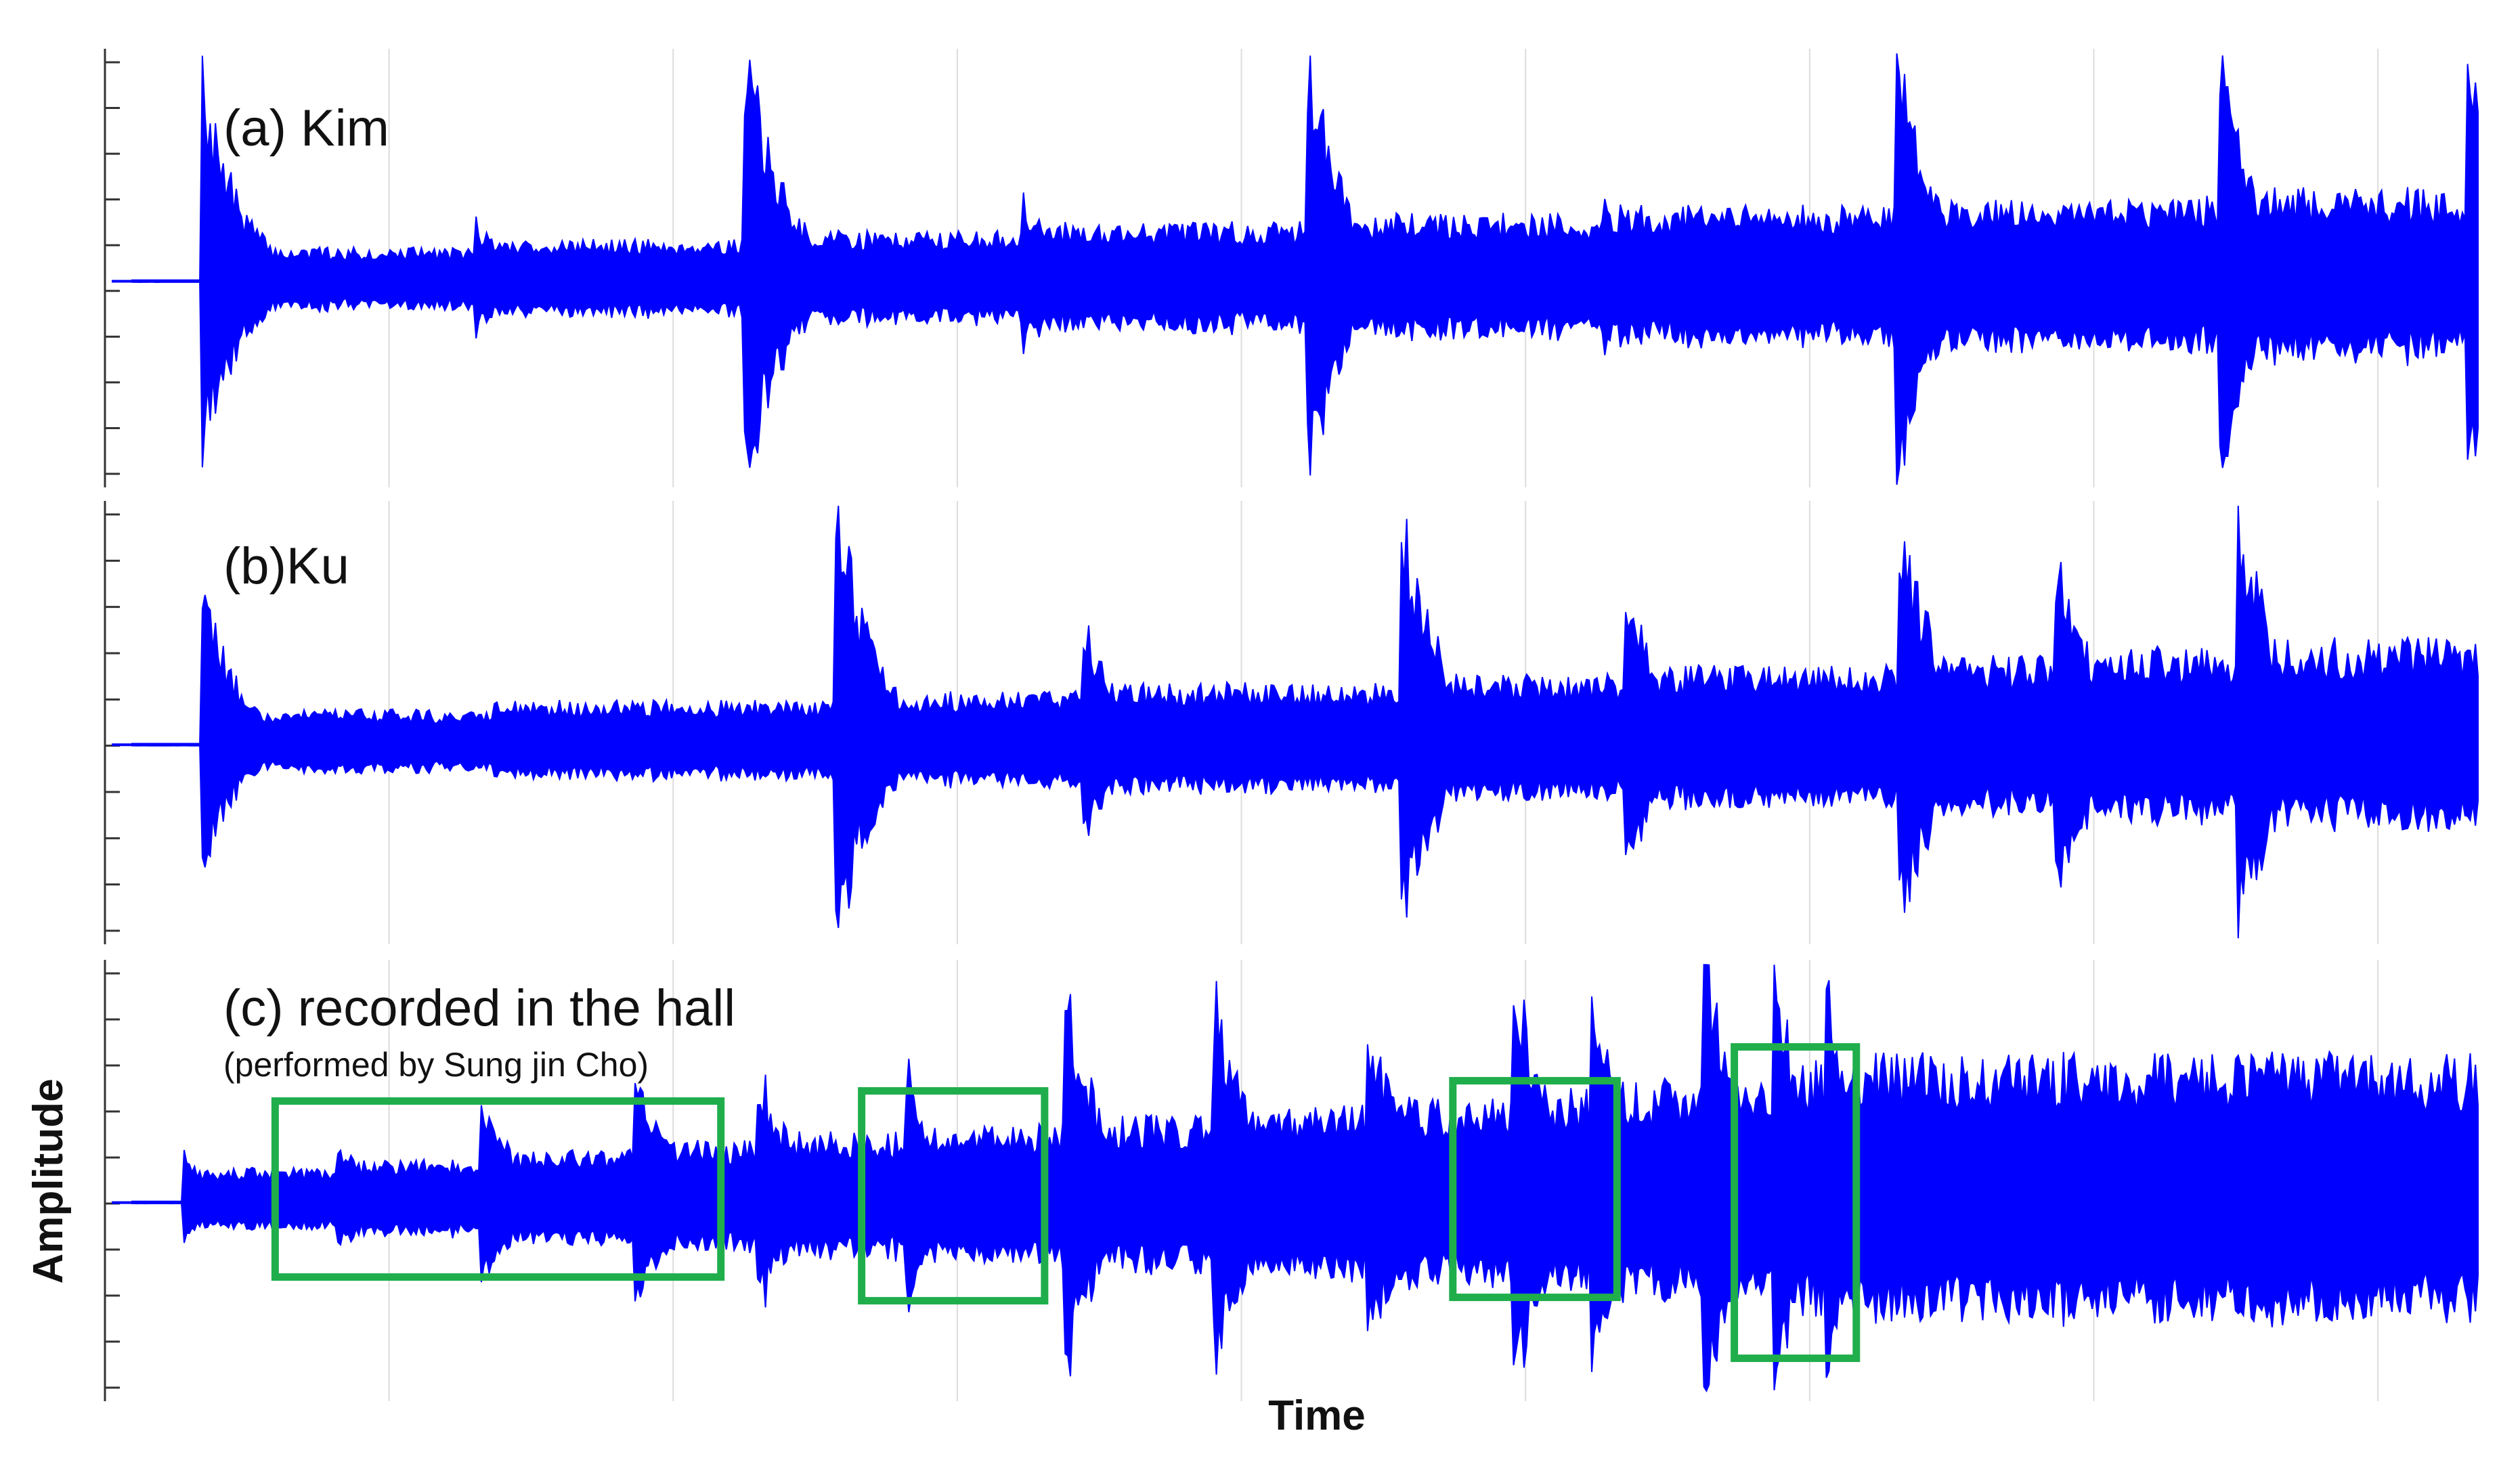 Image resolution: width=2520 pixels, height=1477 pixels. I want to click on panel-title-b: (b)Ku, so click(286, 566).